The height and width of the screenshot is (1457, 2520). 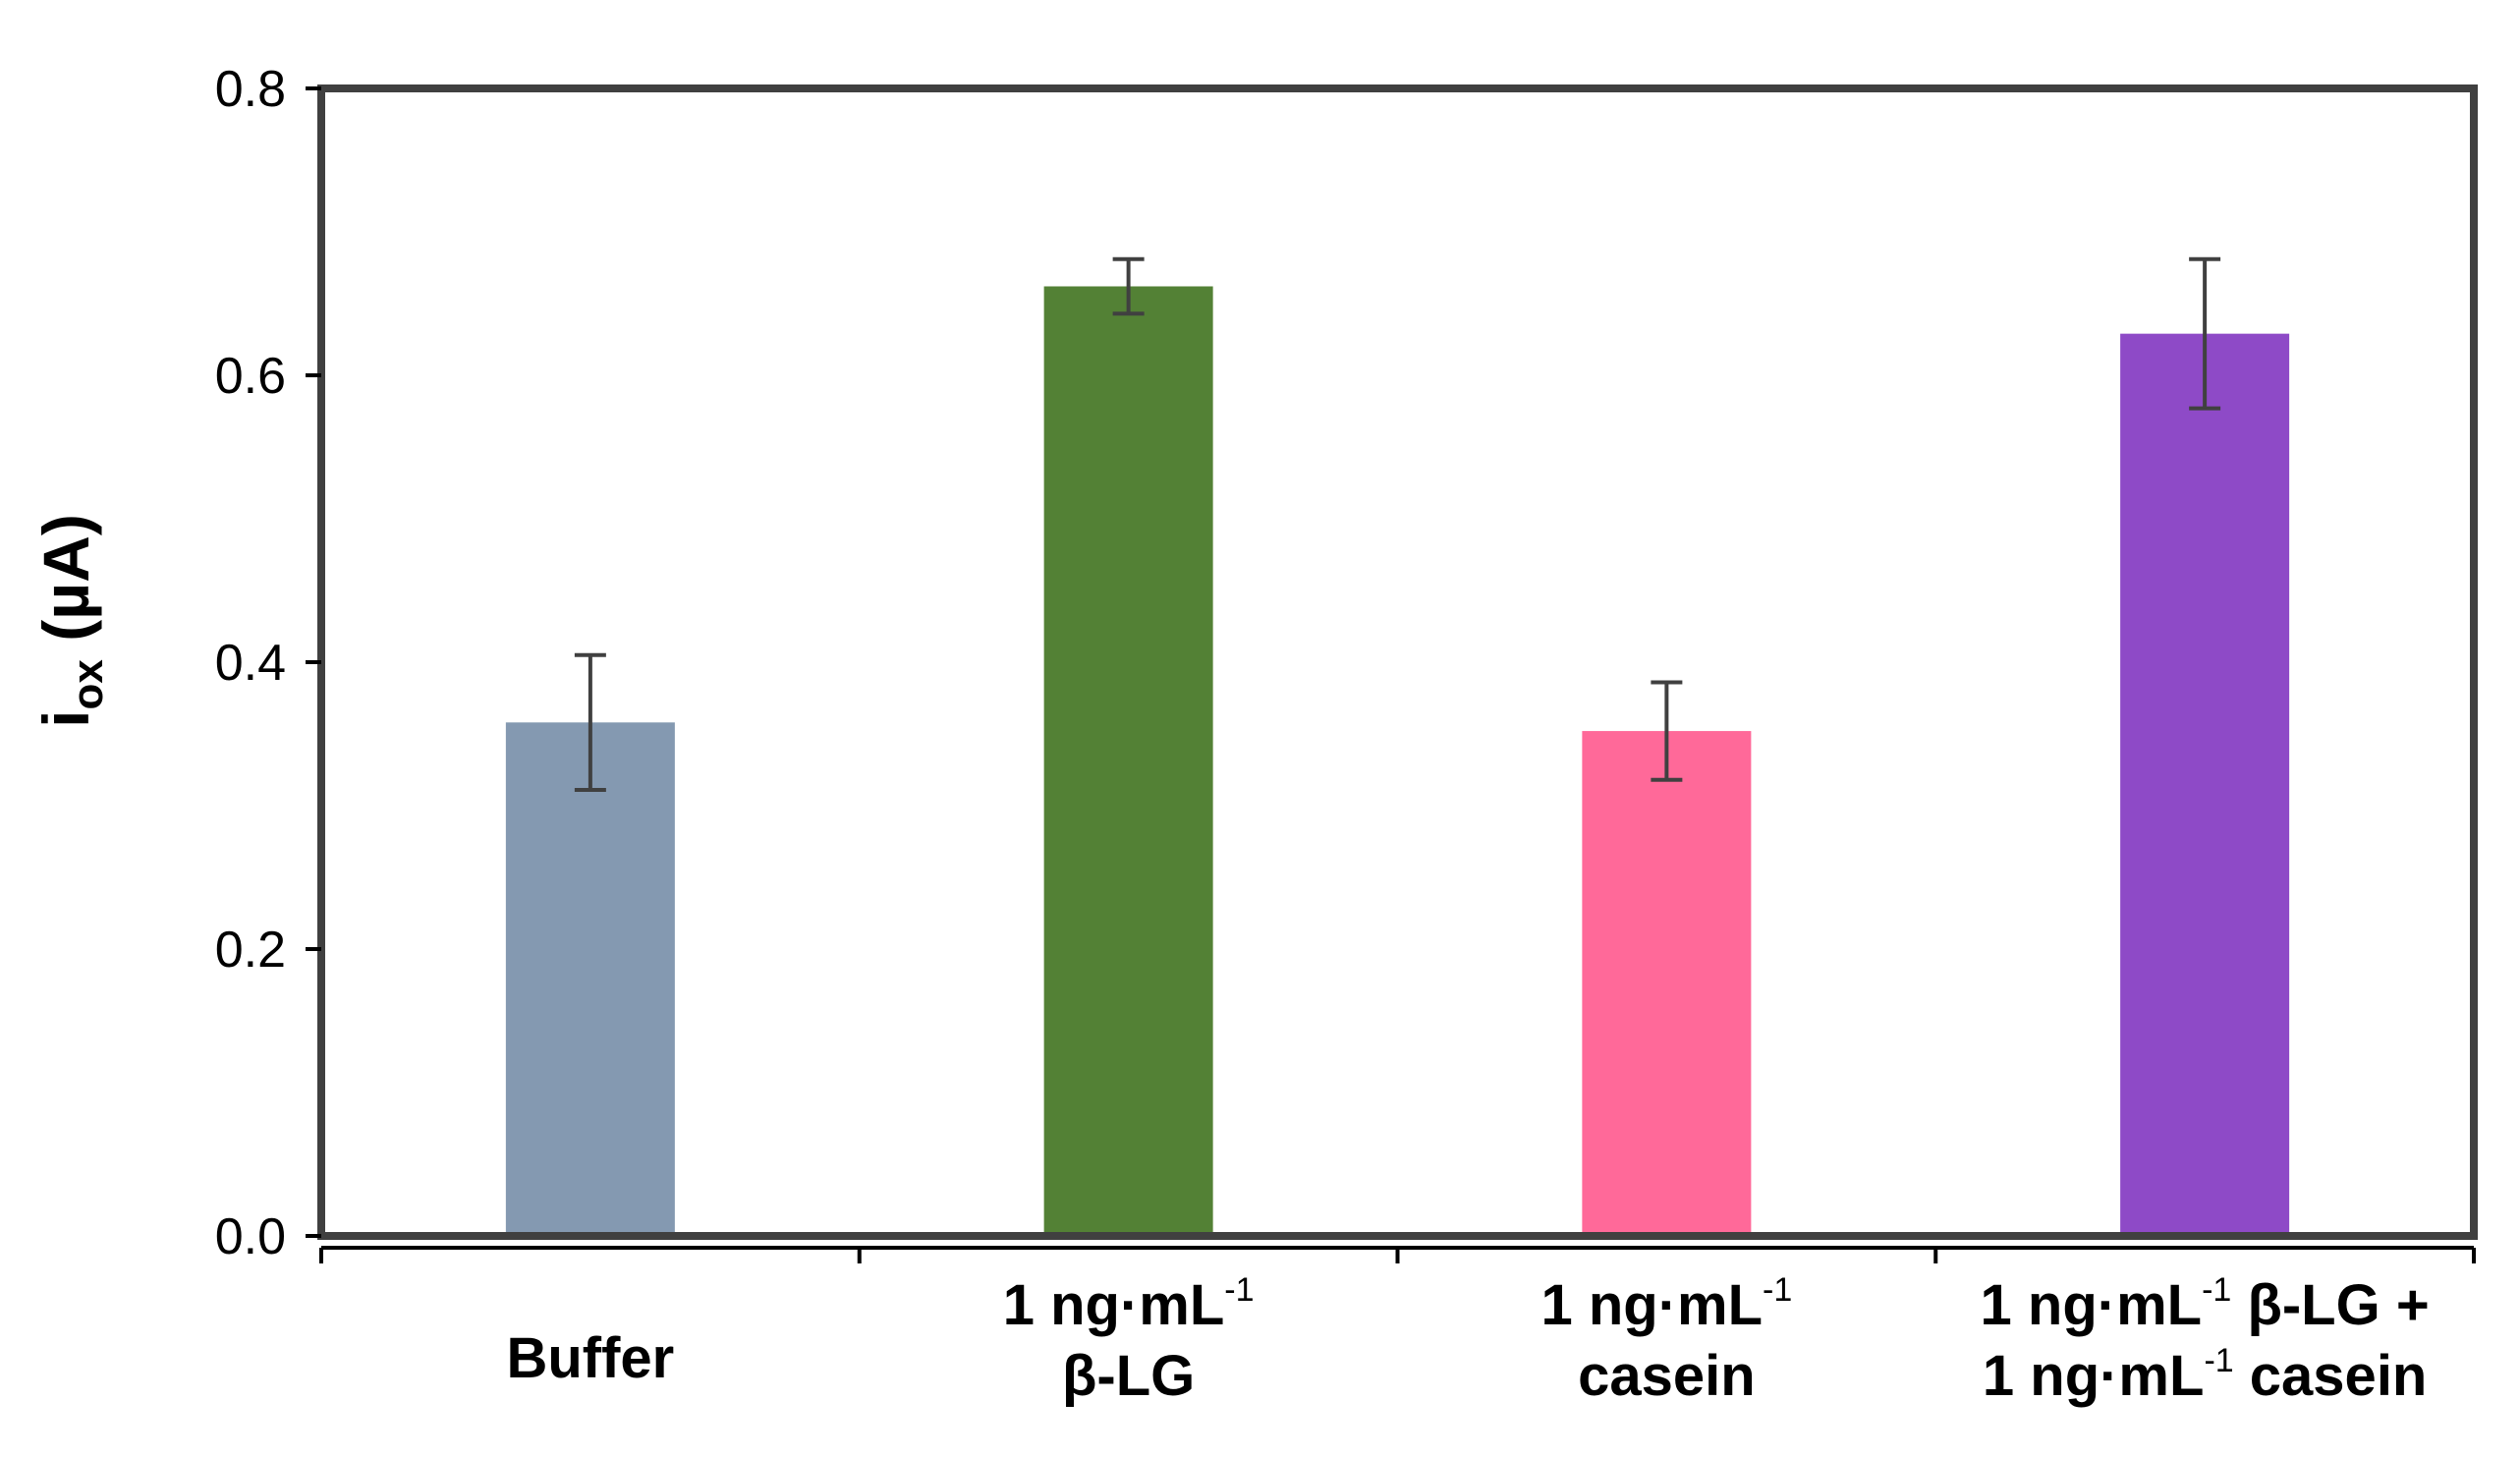 I want to click on x-tick-label: Buffer, so click(x=590, y=1358).